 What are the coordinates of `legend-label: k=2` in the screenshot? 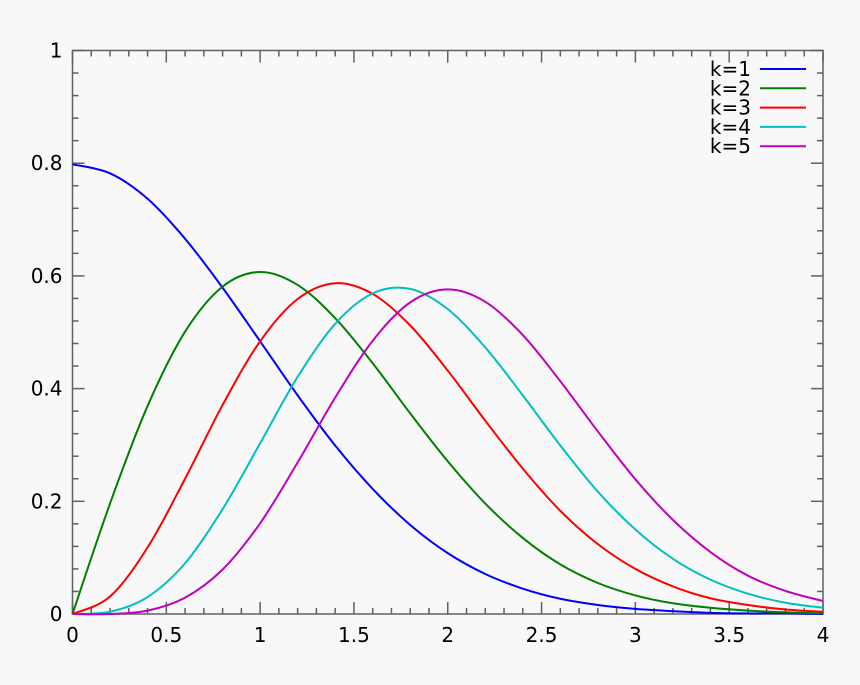 It's located at (730, 88).